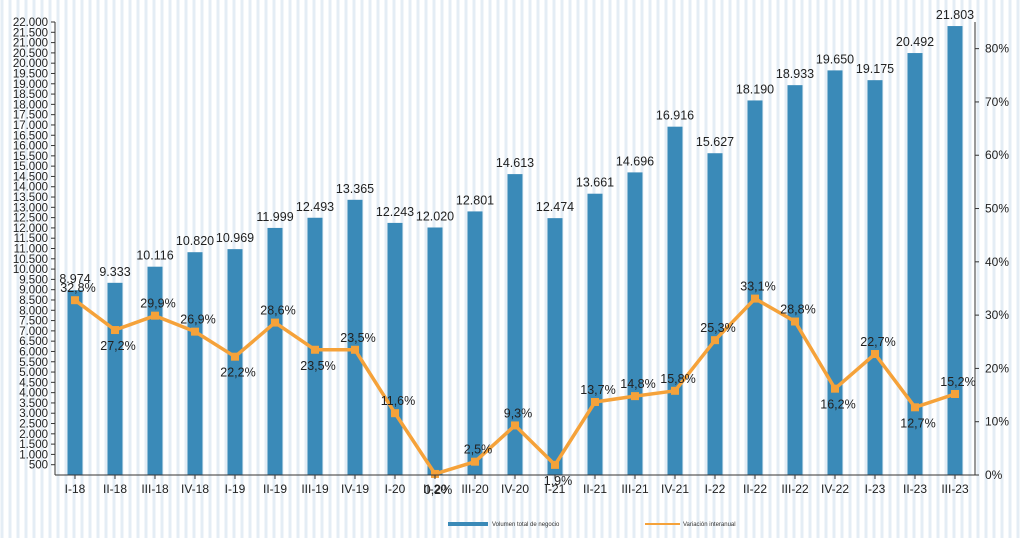  I want to click on x-tick-label: I-20, so click(395, 489).